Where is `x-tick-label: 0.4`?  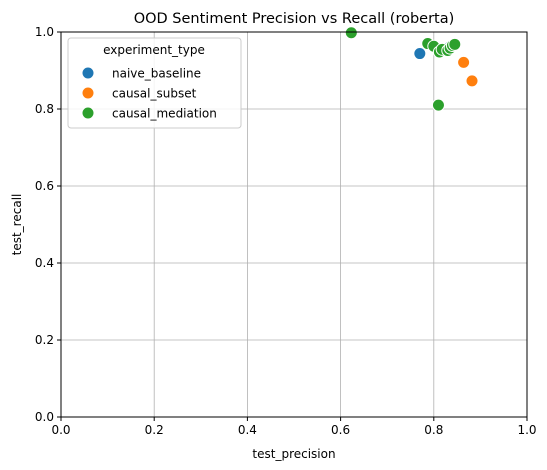 x-tick-label: 0.4 is located at coordinates (247, 430).